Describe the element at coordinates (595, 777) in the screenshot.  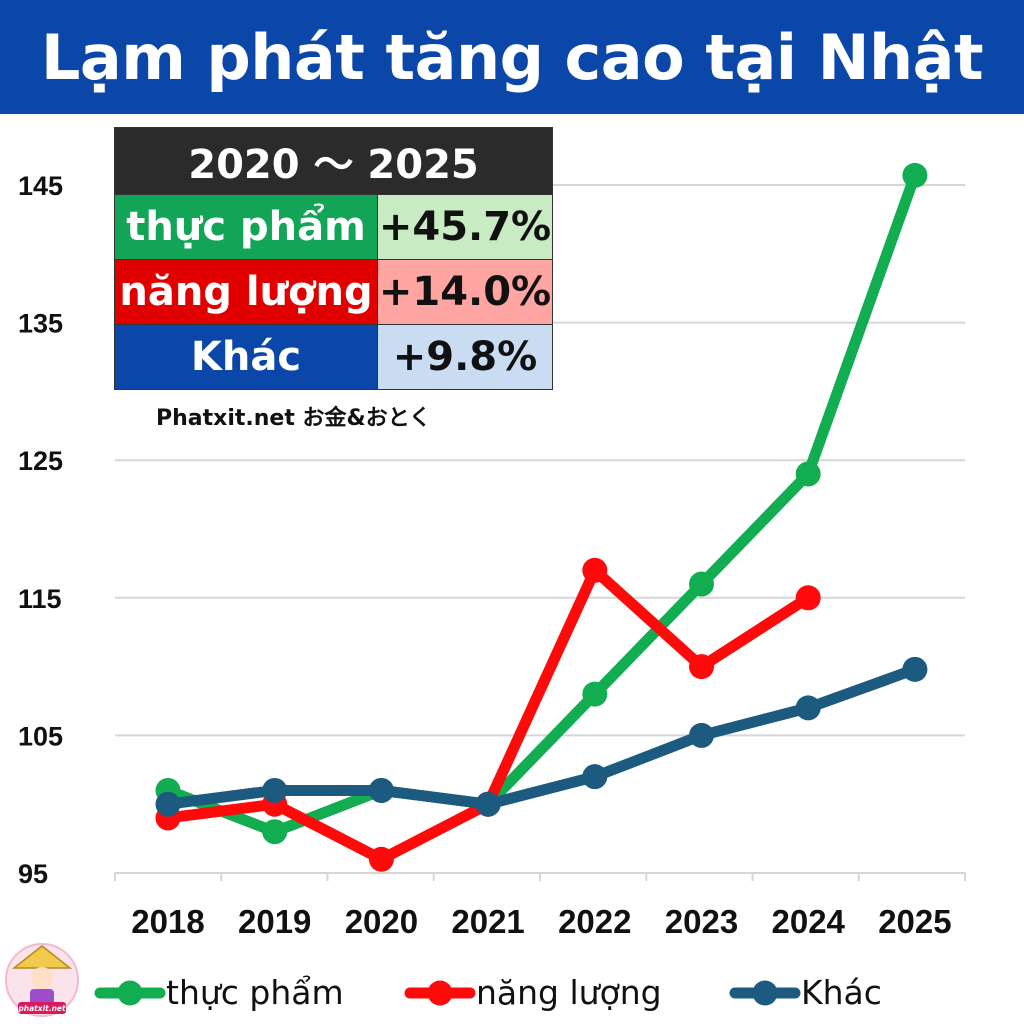
I see `data-point-2-2022` at that location.